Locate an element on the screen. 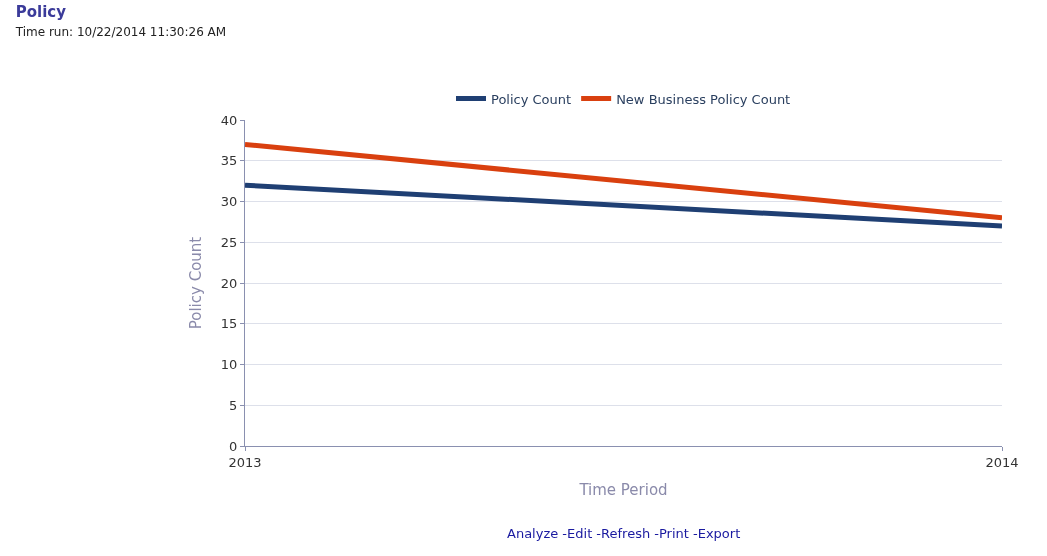 The width and height of the screenshot is (1047, 556). y-tick-label: 15 is located at coordinates (229, 324).